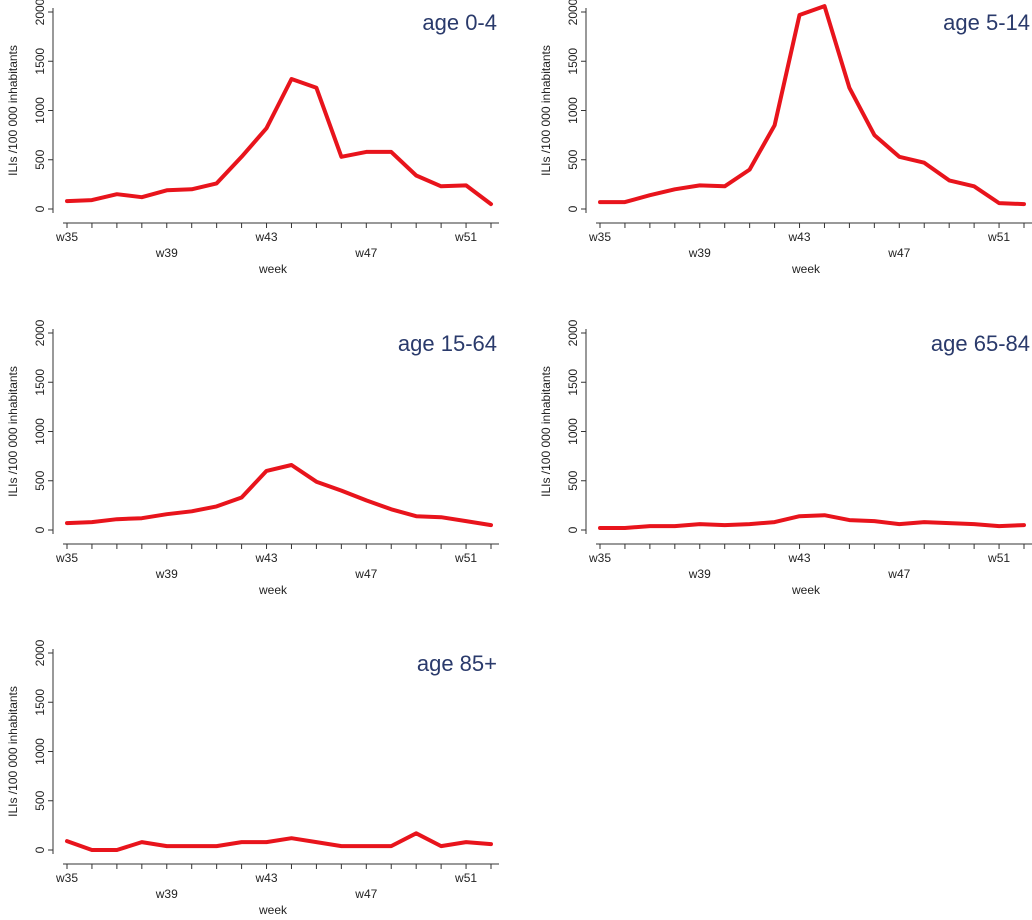 This screenshot has height=920, width=1032. Describe the element at coordinates (459, 22) in the screenshot. I see `panel-title: age 0-4` at that location.